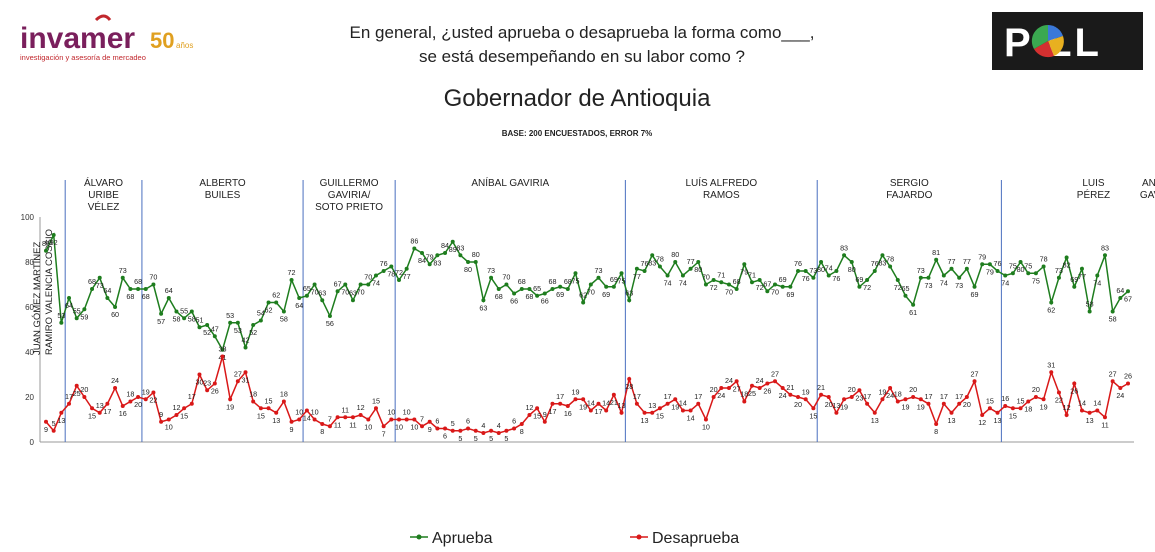 The image size is (1155, 552). What do you see at coordinates (430, 429) in the screenshot?
I see `data-label: 9` at bounding box center [430, 429].